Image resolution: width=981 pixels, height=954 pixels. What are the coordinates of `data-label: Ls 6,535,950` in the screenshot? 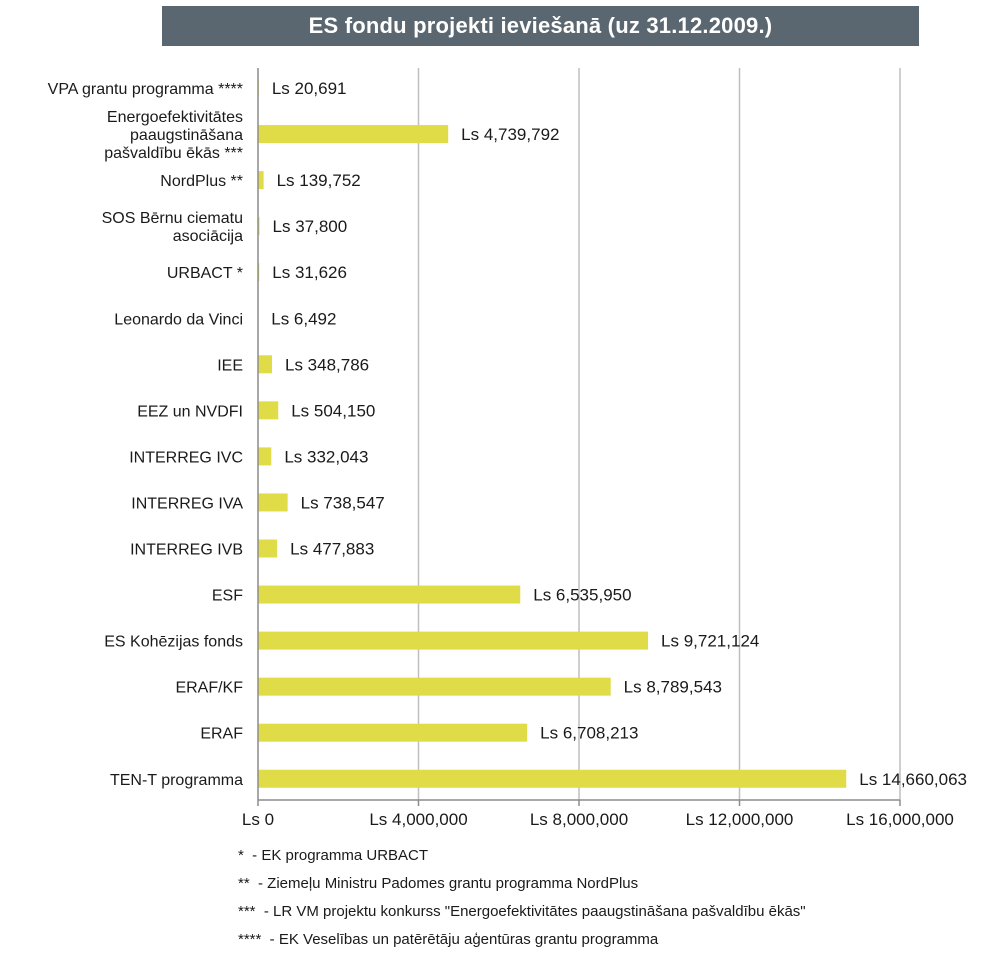 It's located at (582, 595).